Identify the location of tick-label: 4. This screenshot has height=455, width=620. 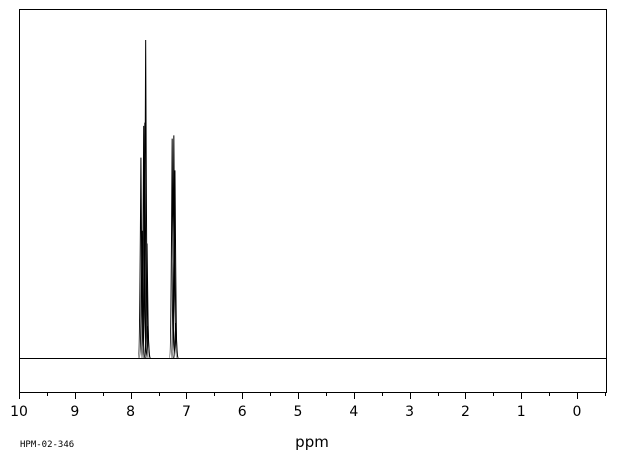
(353, 412).